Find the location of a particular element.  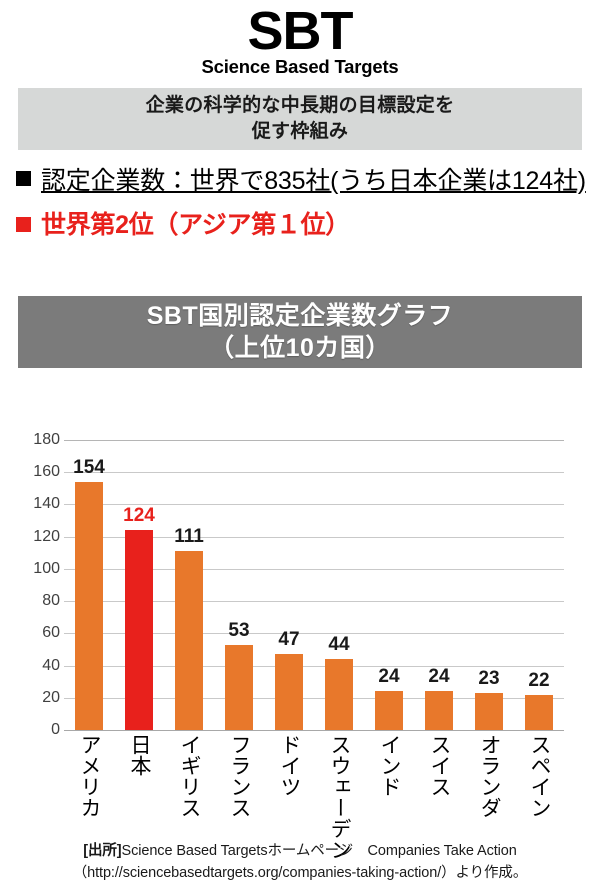

bar-value-label: 111 is located at coordinates (189, 537).